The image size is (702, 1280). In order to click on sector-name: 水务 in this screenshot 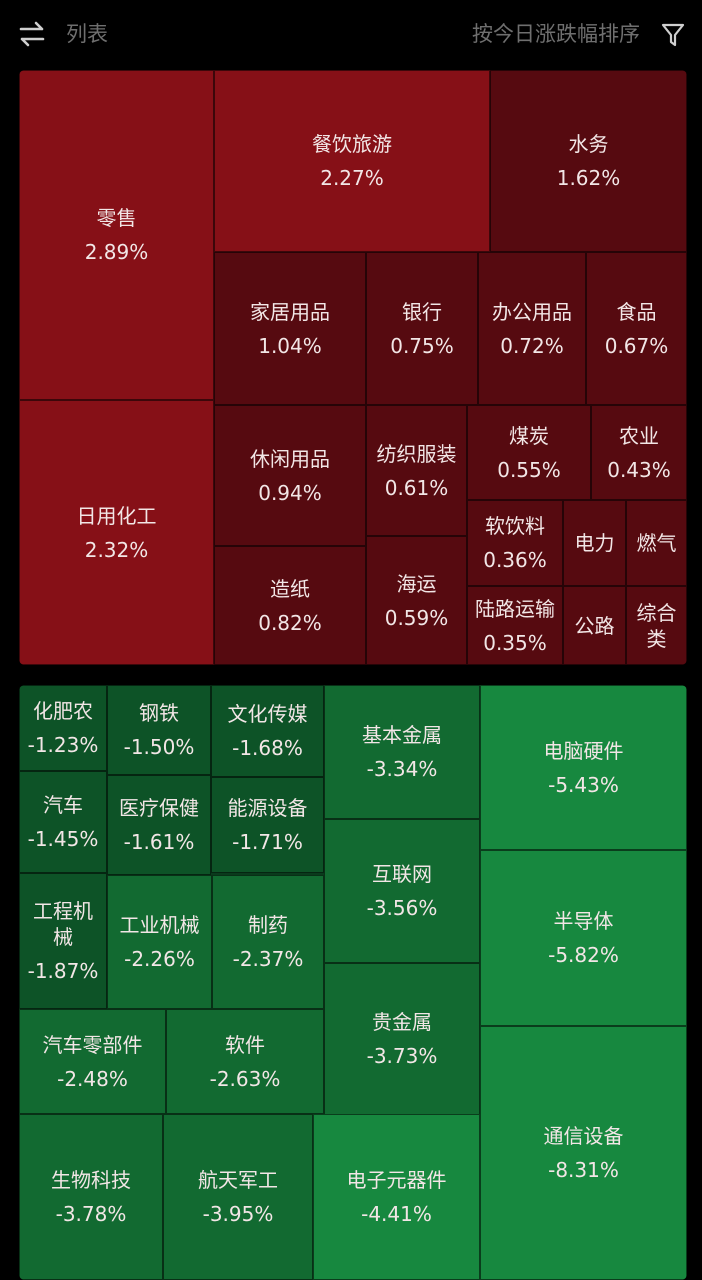, I will do `click(588, 144)`.